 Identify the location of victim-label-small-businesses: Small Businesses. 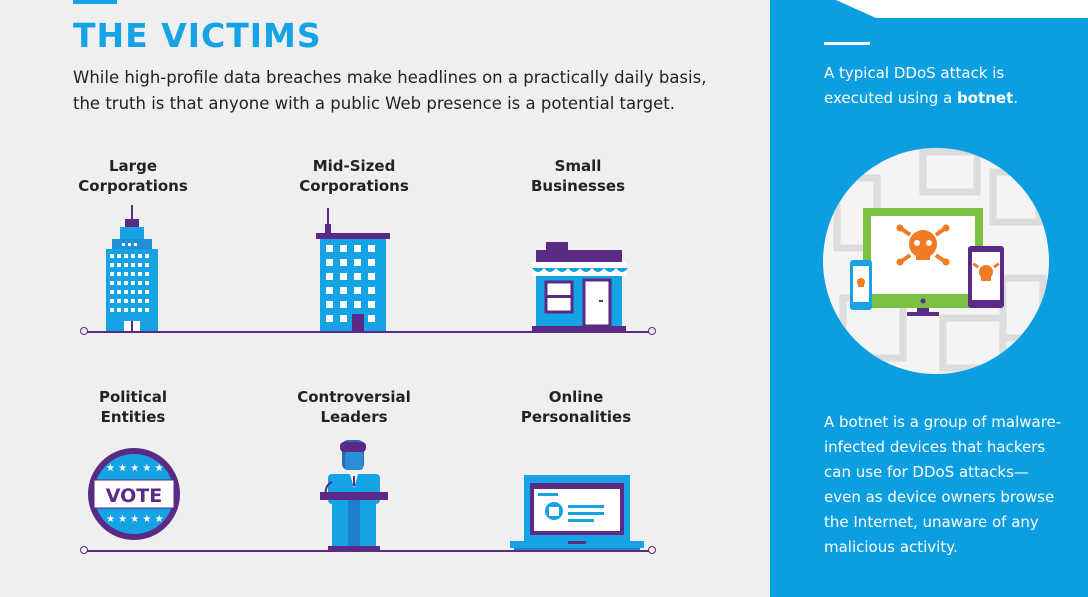
(578, 176).